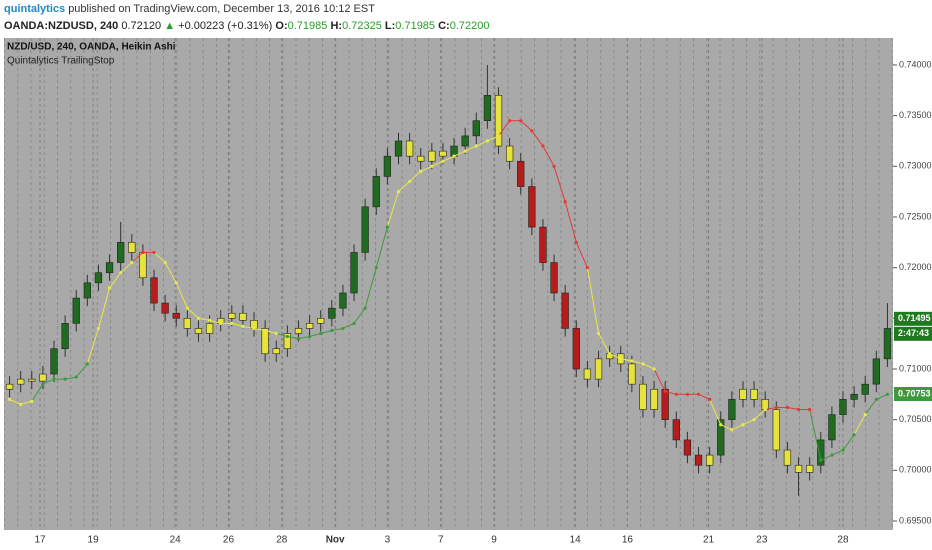 This screenshot has height=550, width=932. Describe the element at coordinates (35, 9) in the screenshot. I see `author: quintalytics` at that location.